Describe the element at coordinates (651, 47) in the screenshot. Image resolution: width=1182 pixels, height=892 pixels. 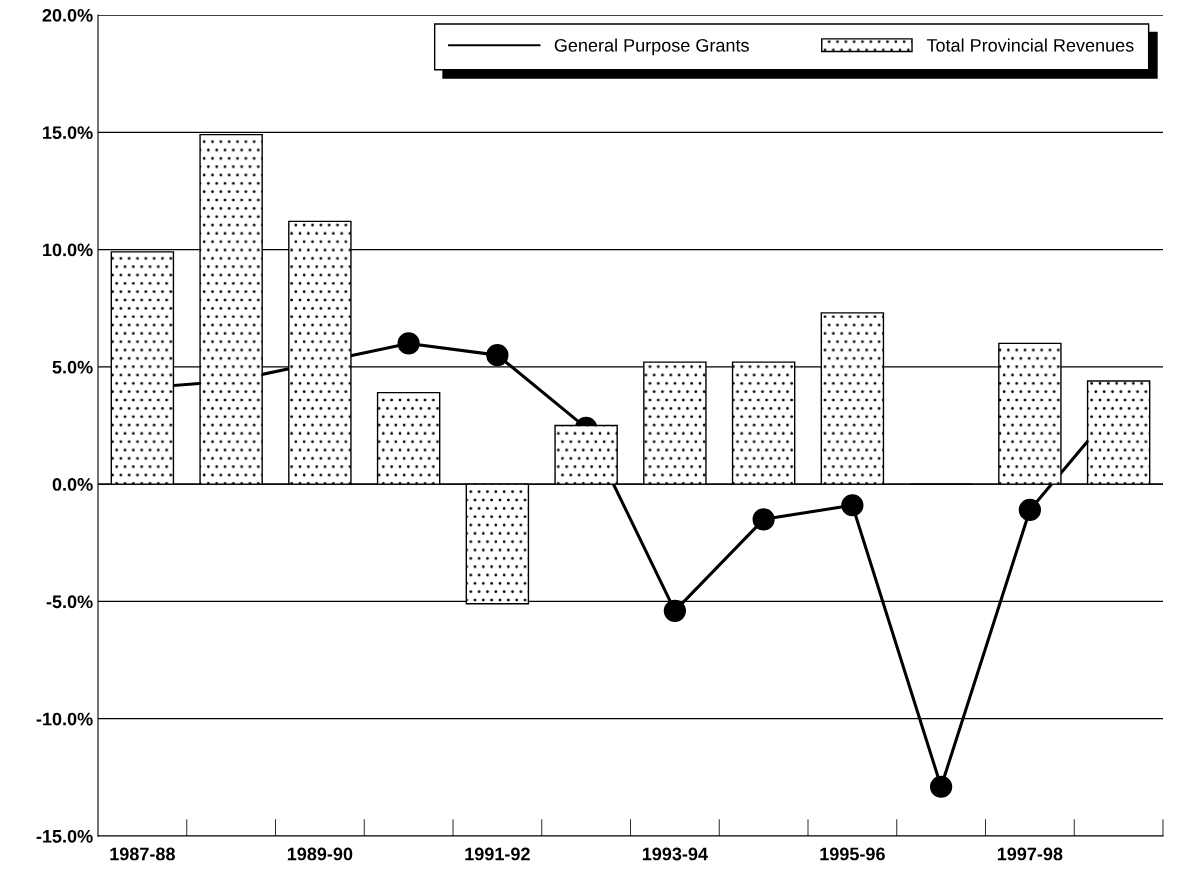
I see `legend-label: General Purpose Grants` at that location.